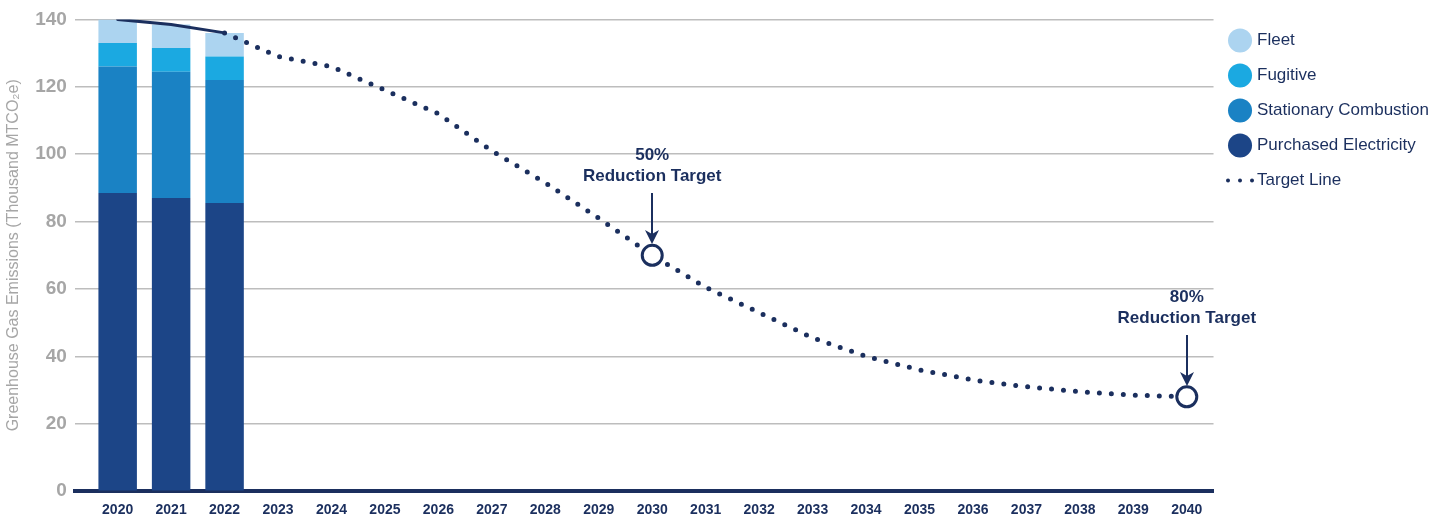 The height and width of the screenshot is (522, 1445). What do you see at coordinates (1337, 145) in the screenshot?
I see `legend-label: Purchased Electricity` at bounding box center [1337, 145].